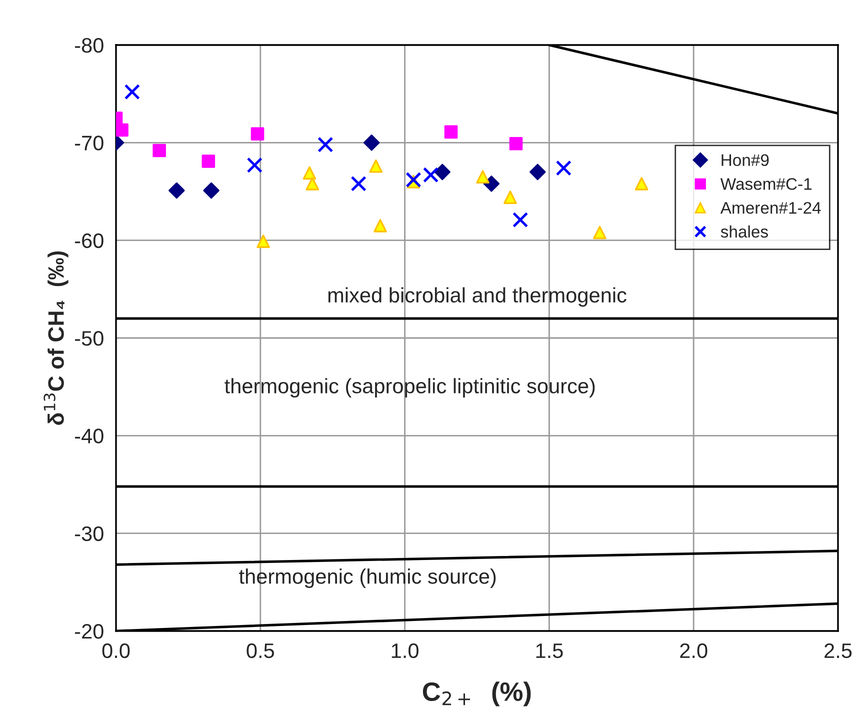 The image size is (859, 727). Describe the element at coordinates (89, 534) in the screenshot. I see `y-tick-label: -30` at that location.